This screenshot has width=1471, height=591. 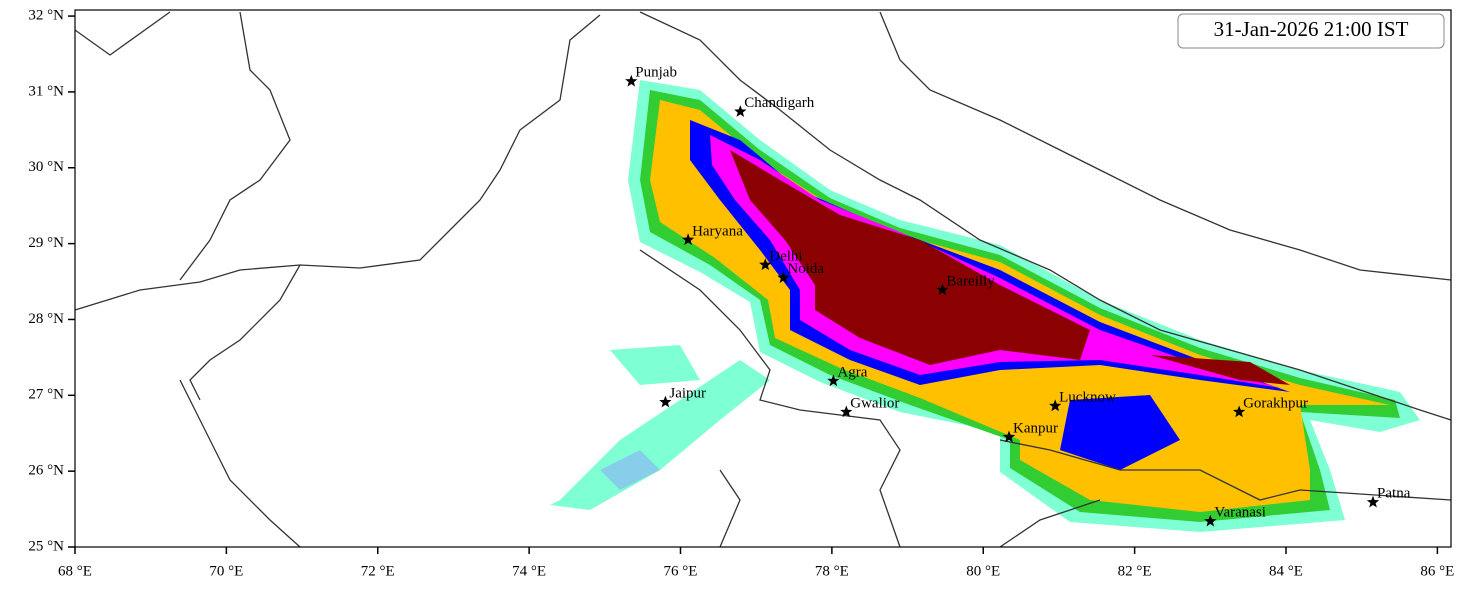 I want to click on city-label: Haryana, so click(x=717, y=231).